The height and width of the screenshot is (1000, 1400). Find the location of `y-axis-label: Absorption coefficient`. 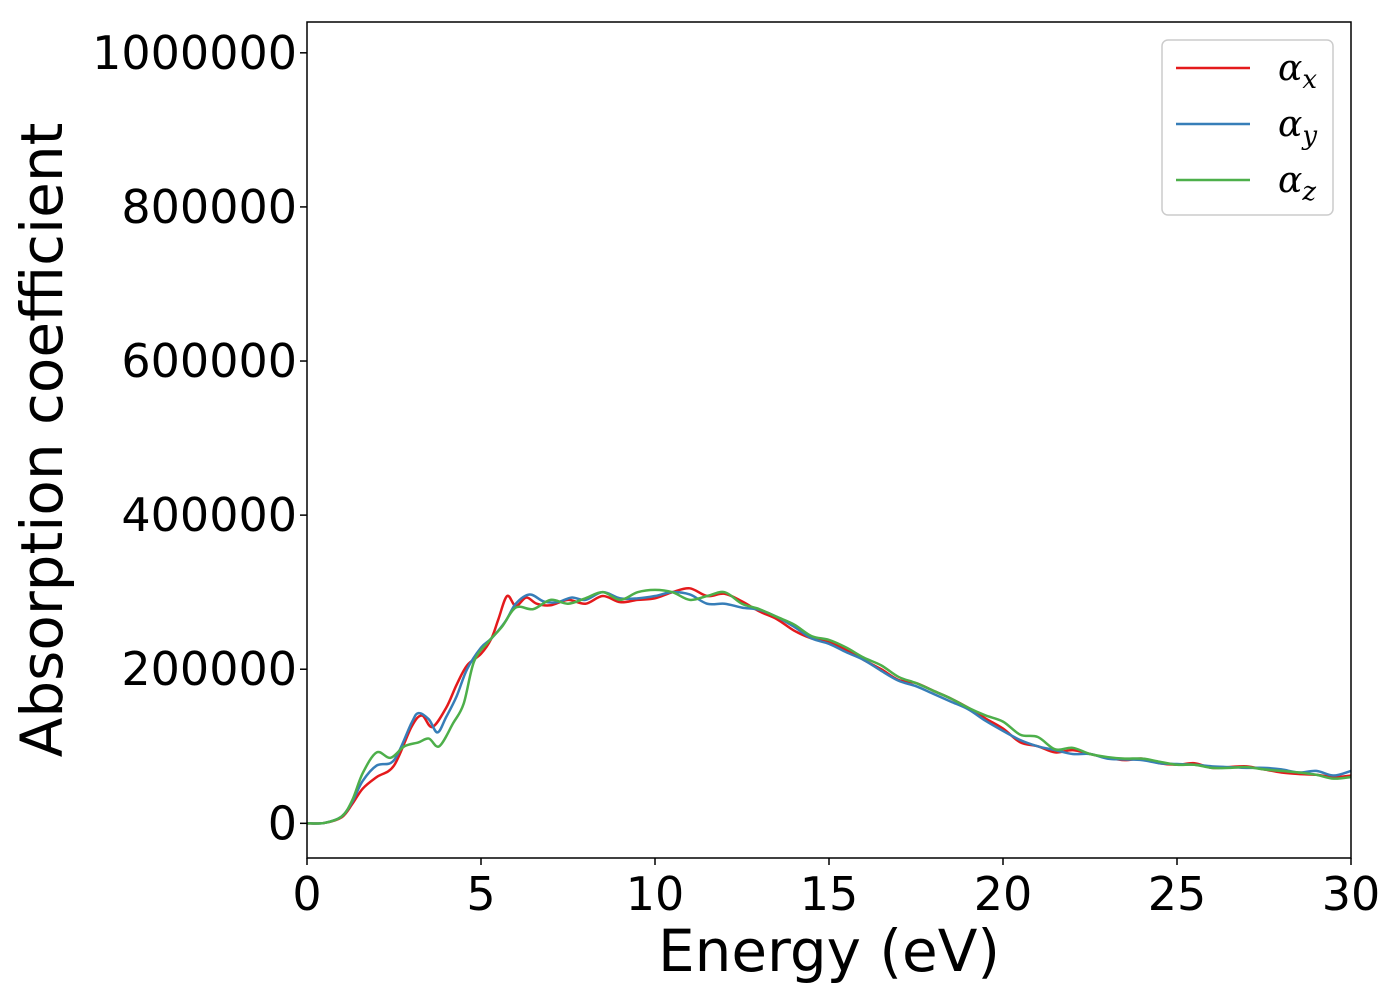

y-axis-label: Absorption coefficient is located at coordinates (42, 440).